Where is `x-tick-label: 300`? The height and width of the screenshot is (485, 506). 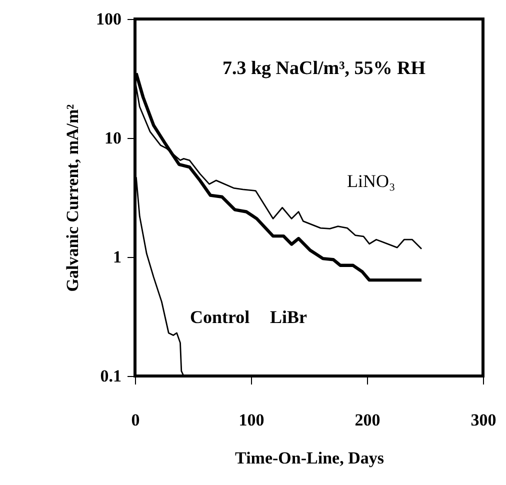 x-tick-label: 300 is located at coordinates (483, 420).